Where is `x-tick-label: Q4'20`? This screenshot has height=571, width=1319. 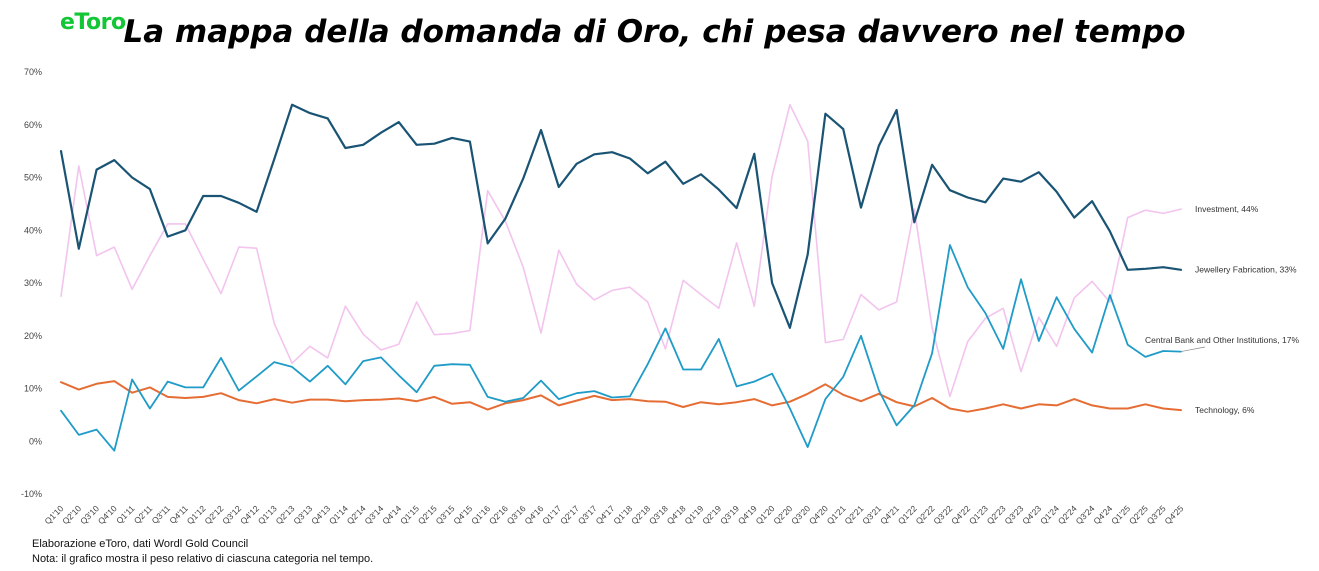 x-tick-label: Q4'20 is located at coordinates (818, 514).